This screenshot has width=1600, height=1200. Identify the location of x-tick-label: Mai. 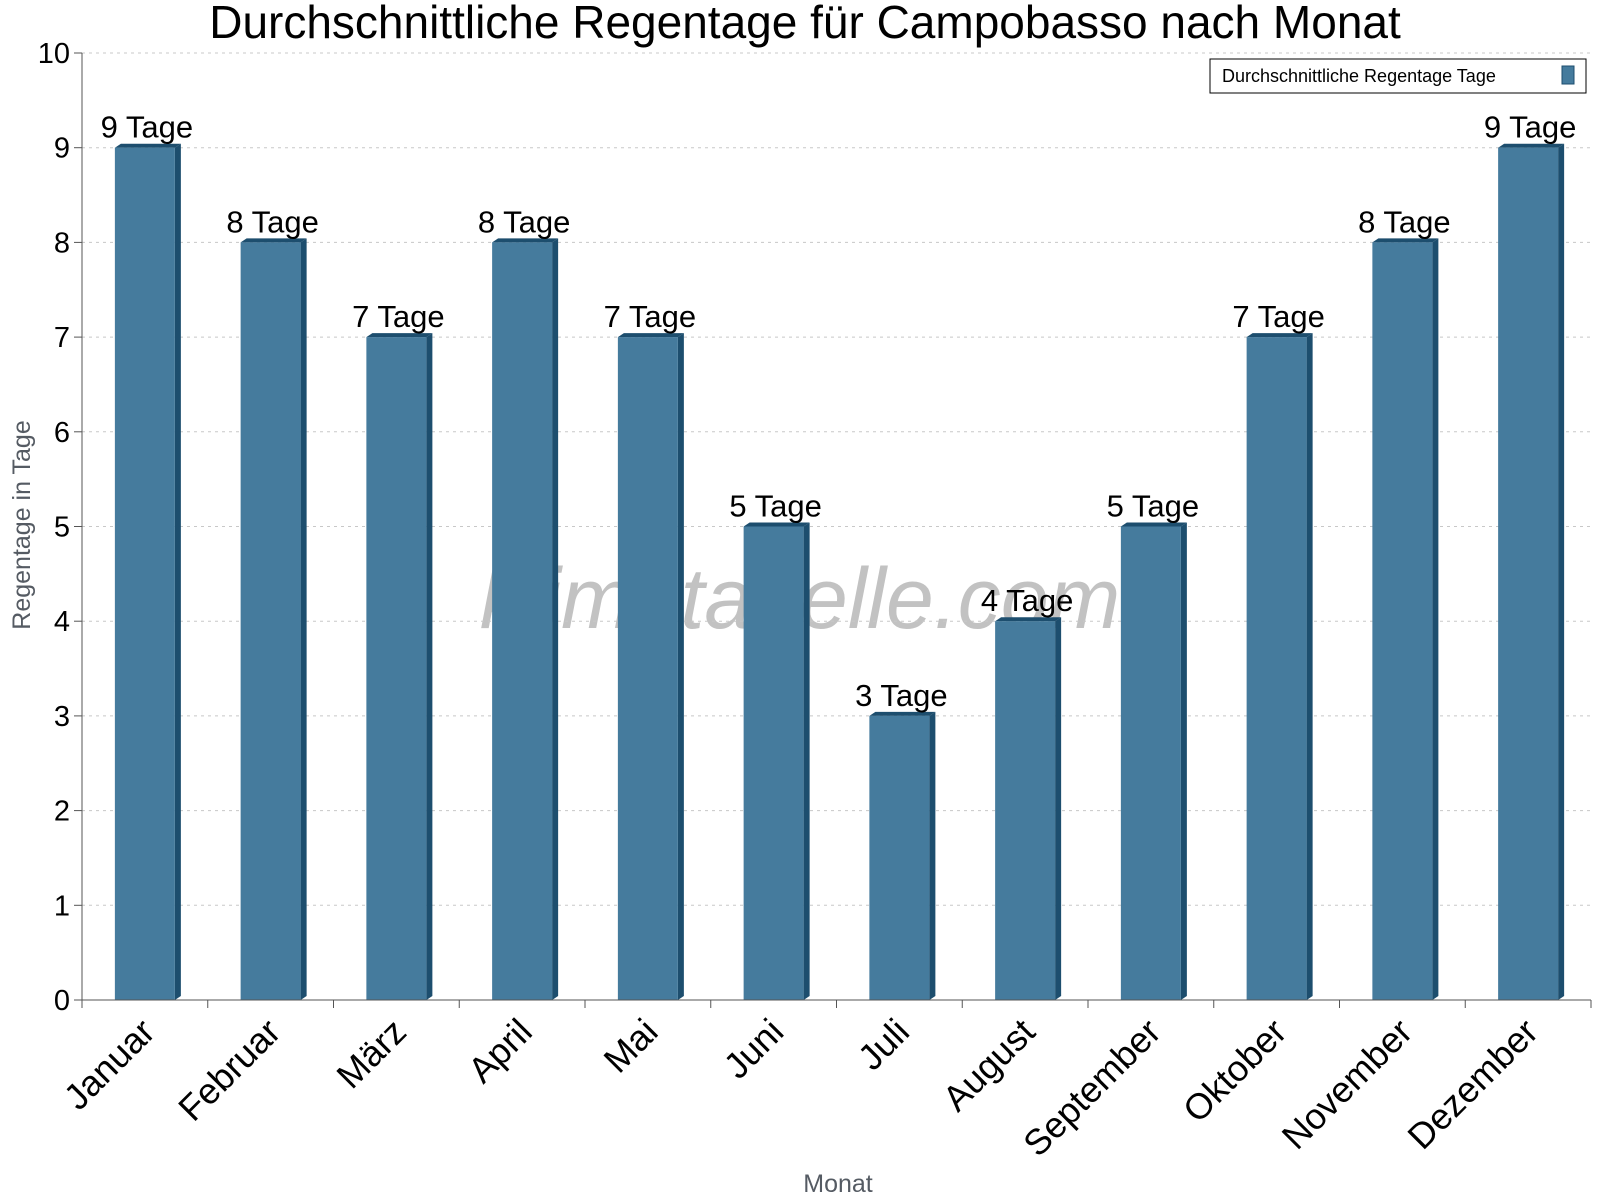
(631, 1046).